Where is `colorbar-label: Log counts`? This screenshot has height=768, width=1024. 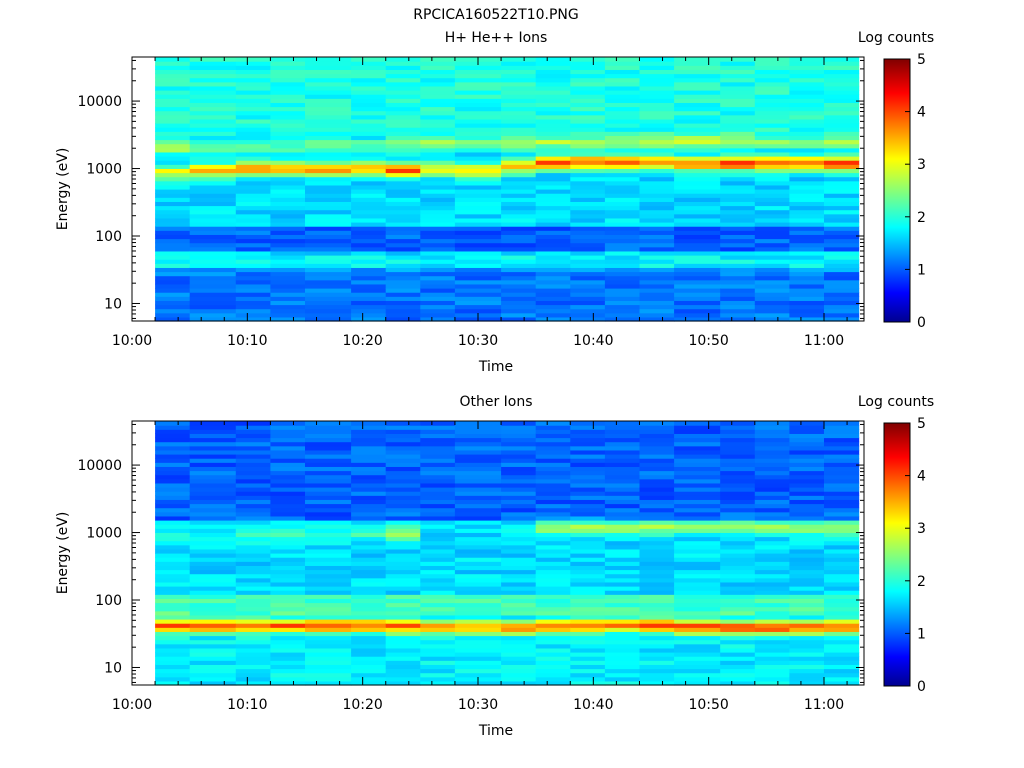
colorbar-label: Log counts is located at coordinates (896, 402).